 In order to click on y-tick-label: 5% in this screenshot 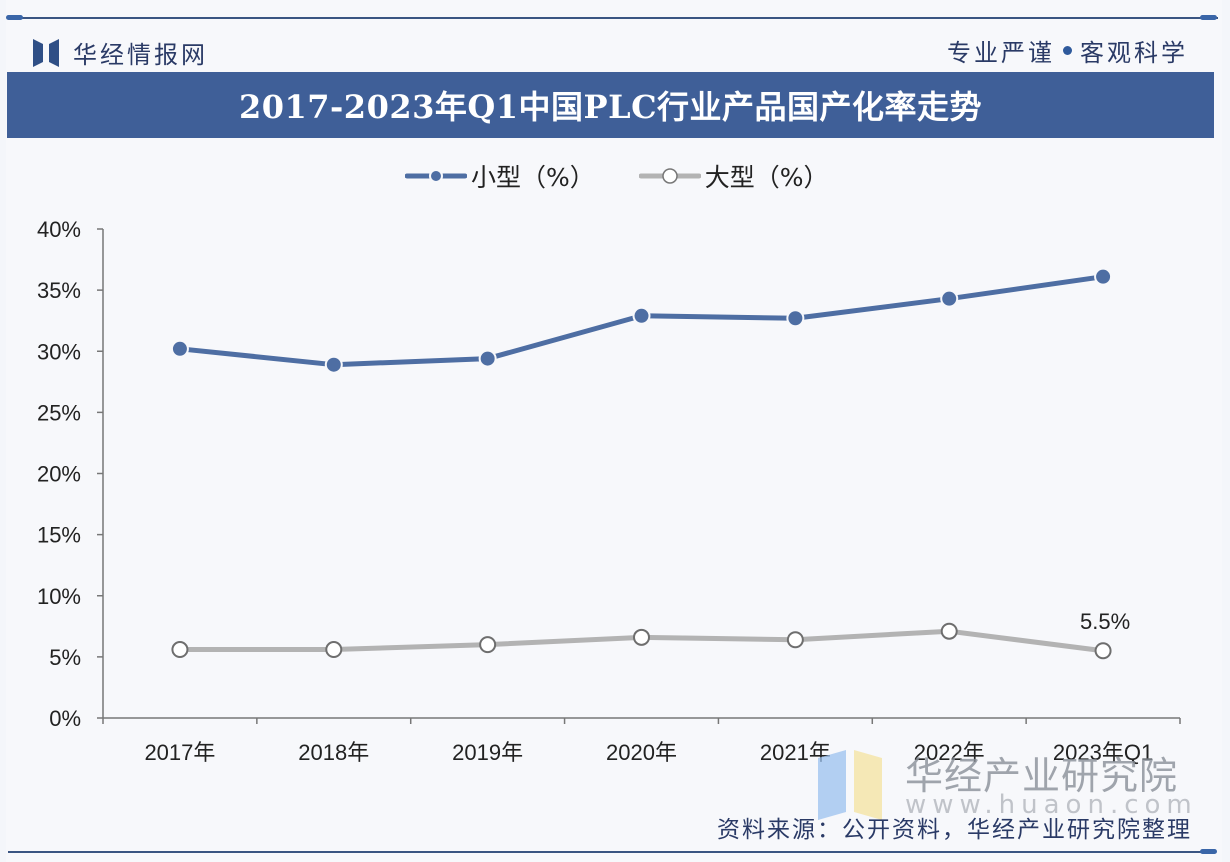, I will do `click(65, 657)`.